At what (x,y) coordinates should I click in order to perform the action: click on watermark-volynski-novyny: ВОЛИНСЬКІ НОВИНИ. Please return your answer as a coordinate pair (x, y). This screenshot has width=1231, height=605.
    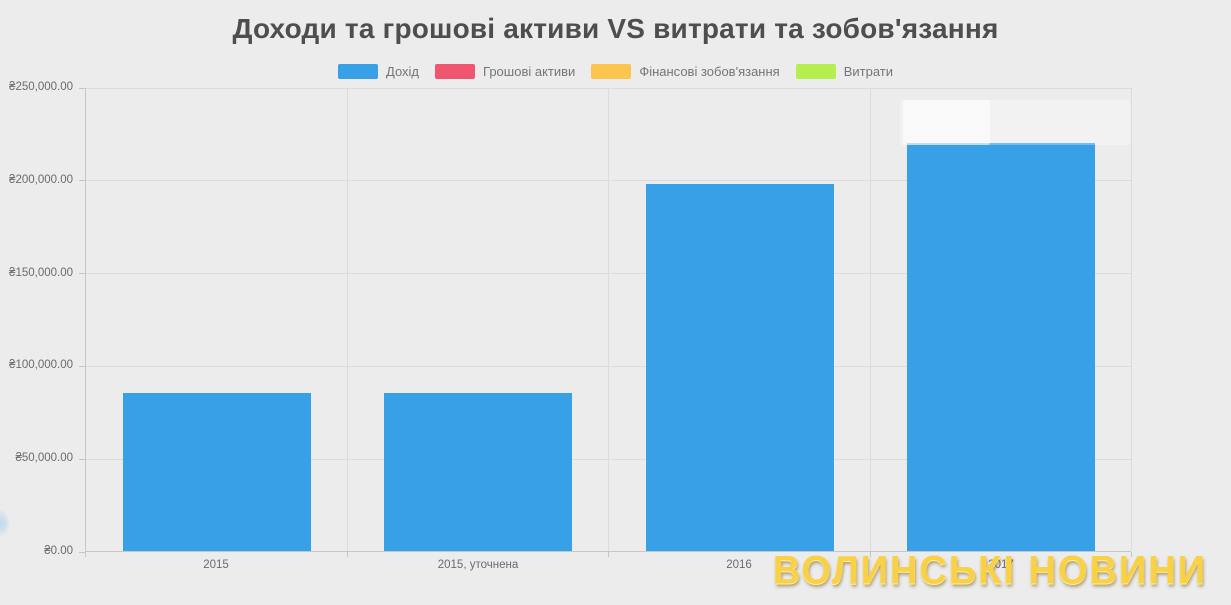
    Looking at the image, I should click on (989, 571).